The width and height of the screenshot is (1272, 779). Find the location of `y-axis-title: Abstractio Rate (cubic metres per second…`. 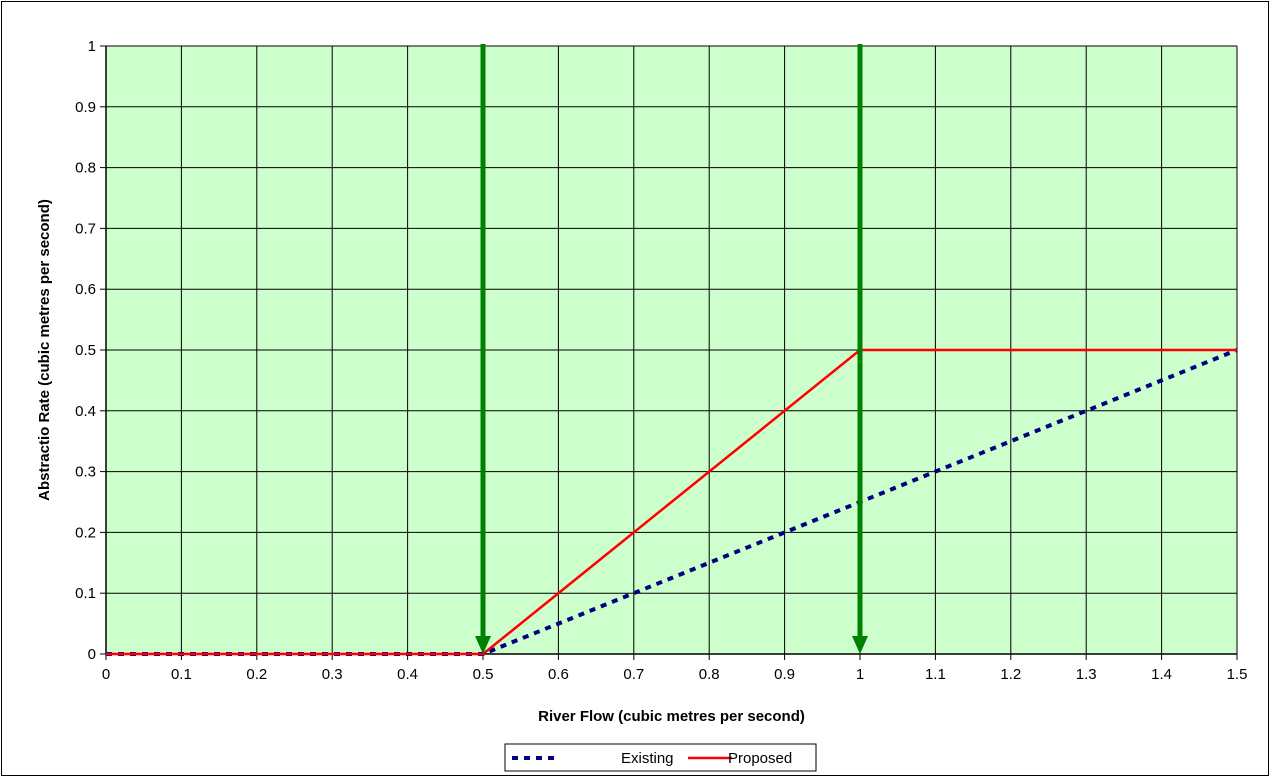

y-axis-title: Abstractio Rate (cubic metres per second… is located at coordinates (44, 350).